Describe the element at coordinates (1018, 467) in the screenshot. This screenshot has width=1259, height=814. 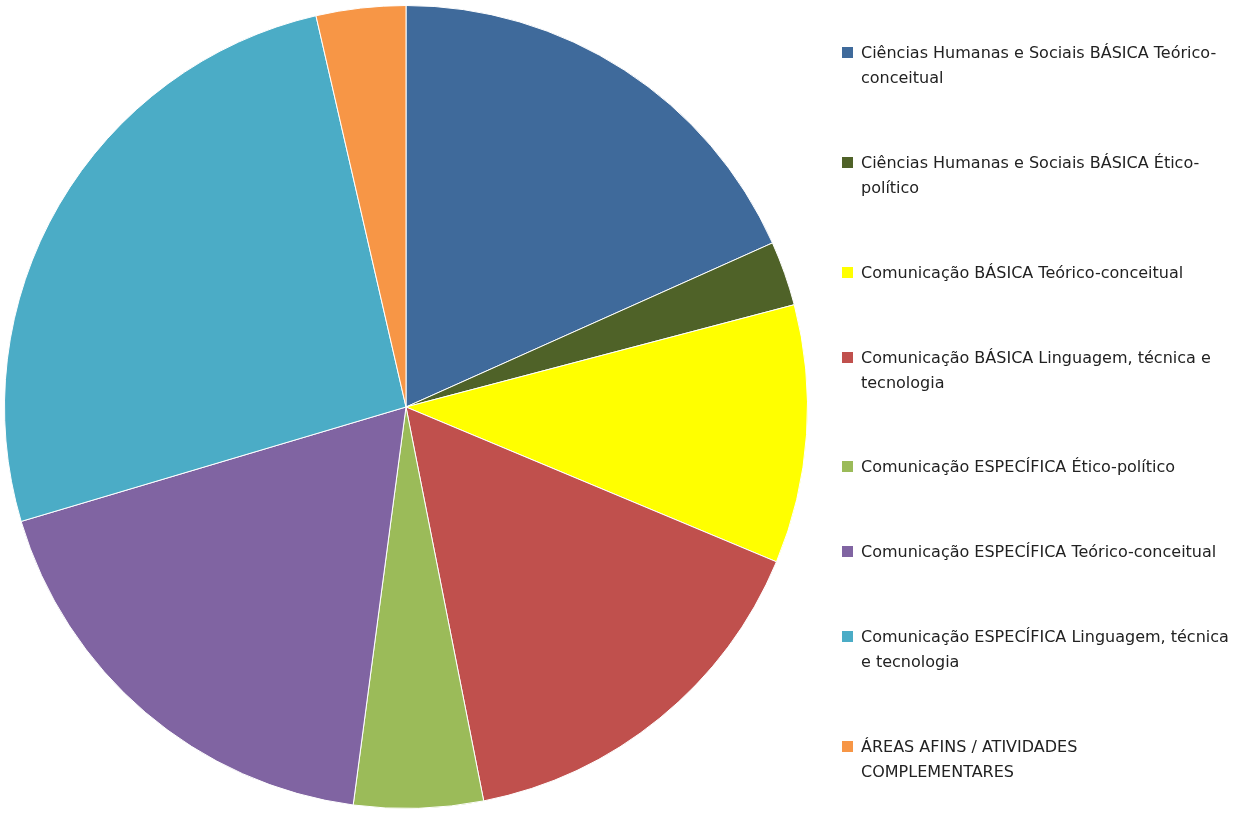
I see `legend-label: Comunicação ESPECÍFICA Ético-político` at that location.